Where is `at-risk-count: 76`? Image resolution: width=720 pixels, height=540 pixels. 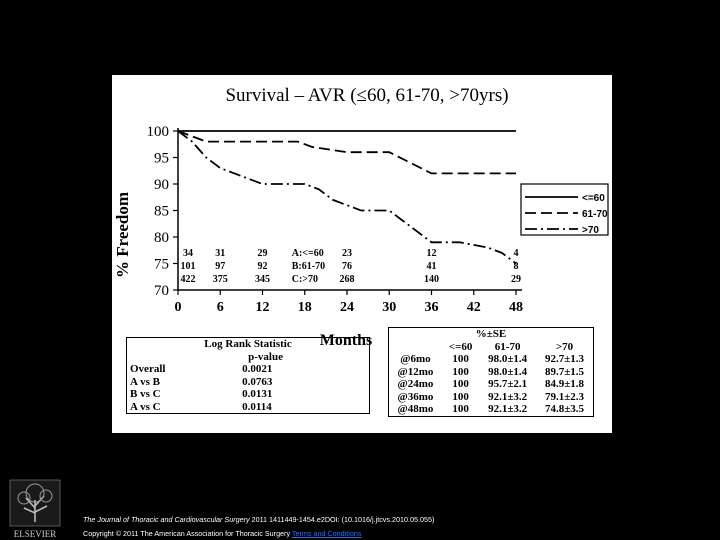
at-risk-count: 76 is located at coordinates (347, 266).